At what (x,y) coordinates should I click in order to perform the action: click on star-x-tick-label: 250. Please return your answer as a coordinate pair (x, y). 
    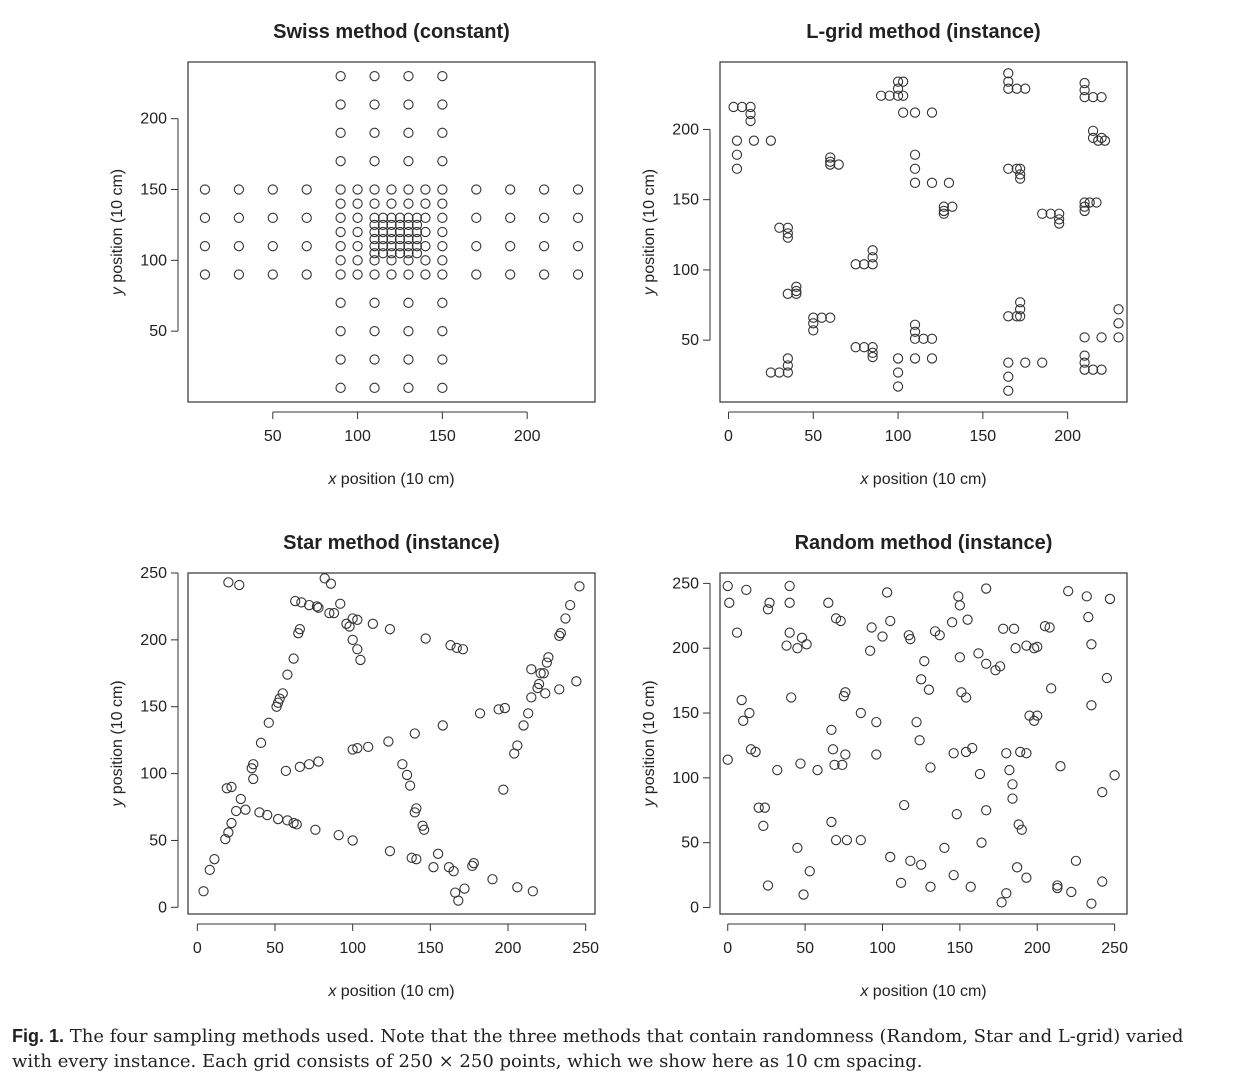
    Looking at the image, I should click on (585, 948).